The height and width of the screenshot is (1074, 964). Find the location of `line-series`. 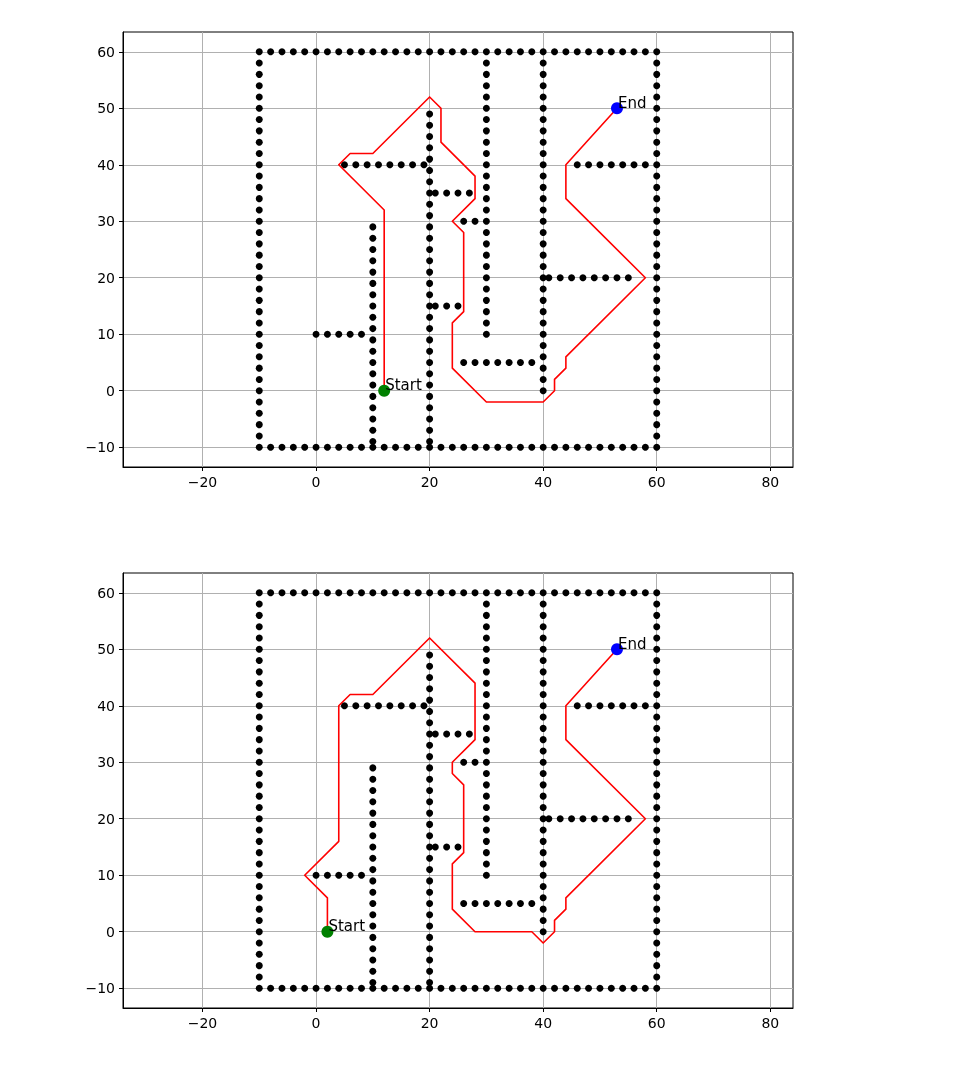

line-series is located at coordinates (475, 790).